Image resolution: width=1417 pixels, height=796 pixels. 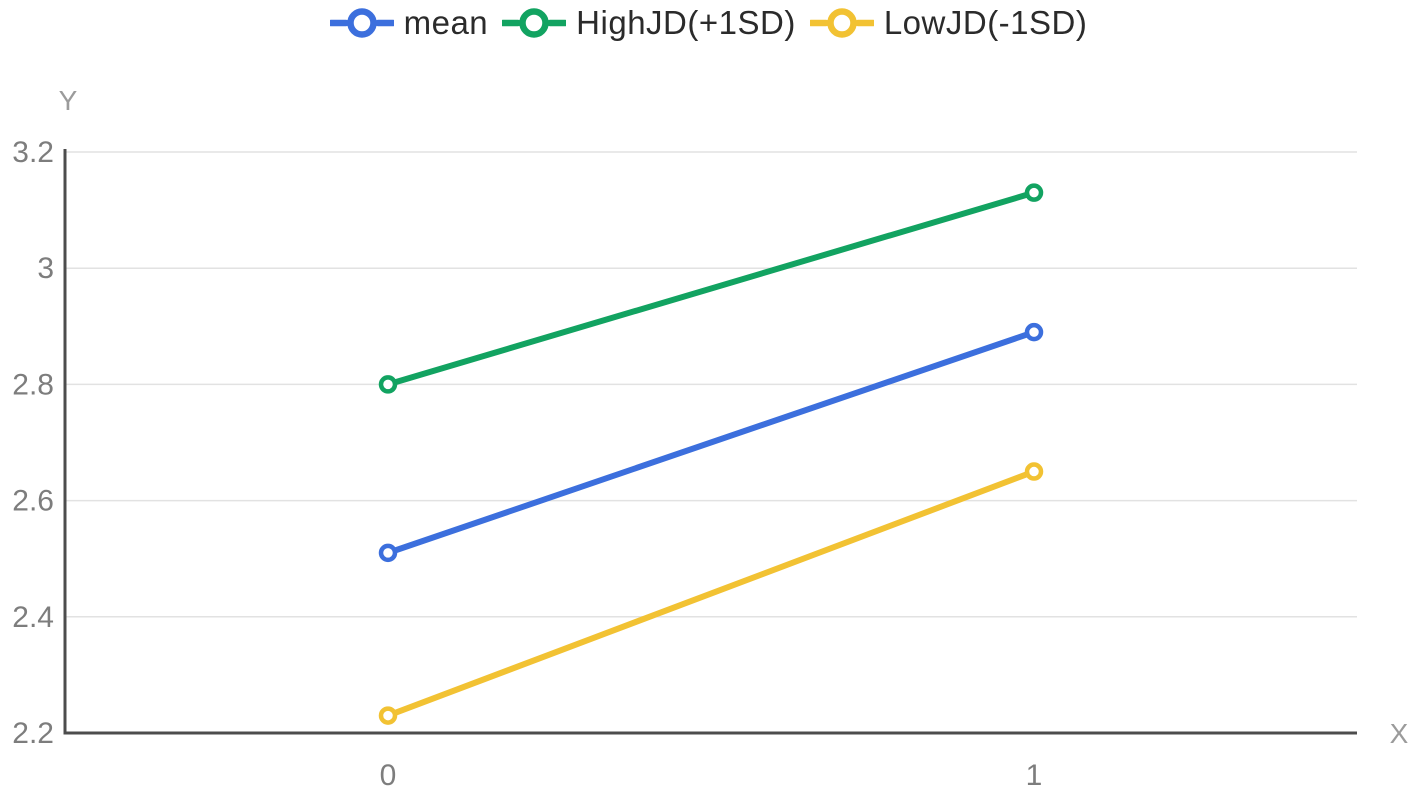 I want to click on x-axis-title: X, so click(x=1399, y=733).